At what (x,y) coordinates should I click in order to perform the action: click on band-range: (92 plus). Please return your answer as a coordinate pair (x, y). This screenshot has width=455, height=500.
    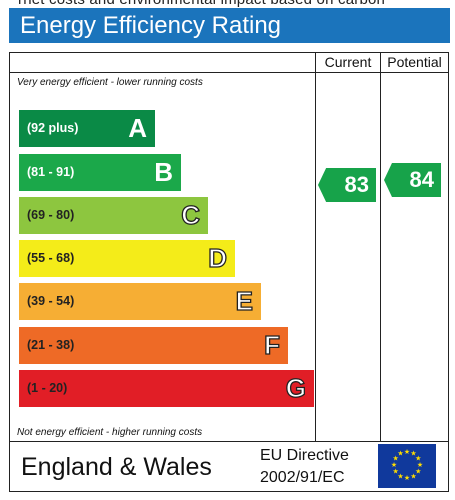
    Looking at the image, I should click on (53, 128).